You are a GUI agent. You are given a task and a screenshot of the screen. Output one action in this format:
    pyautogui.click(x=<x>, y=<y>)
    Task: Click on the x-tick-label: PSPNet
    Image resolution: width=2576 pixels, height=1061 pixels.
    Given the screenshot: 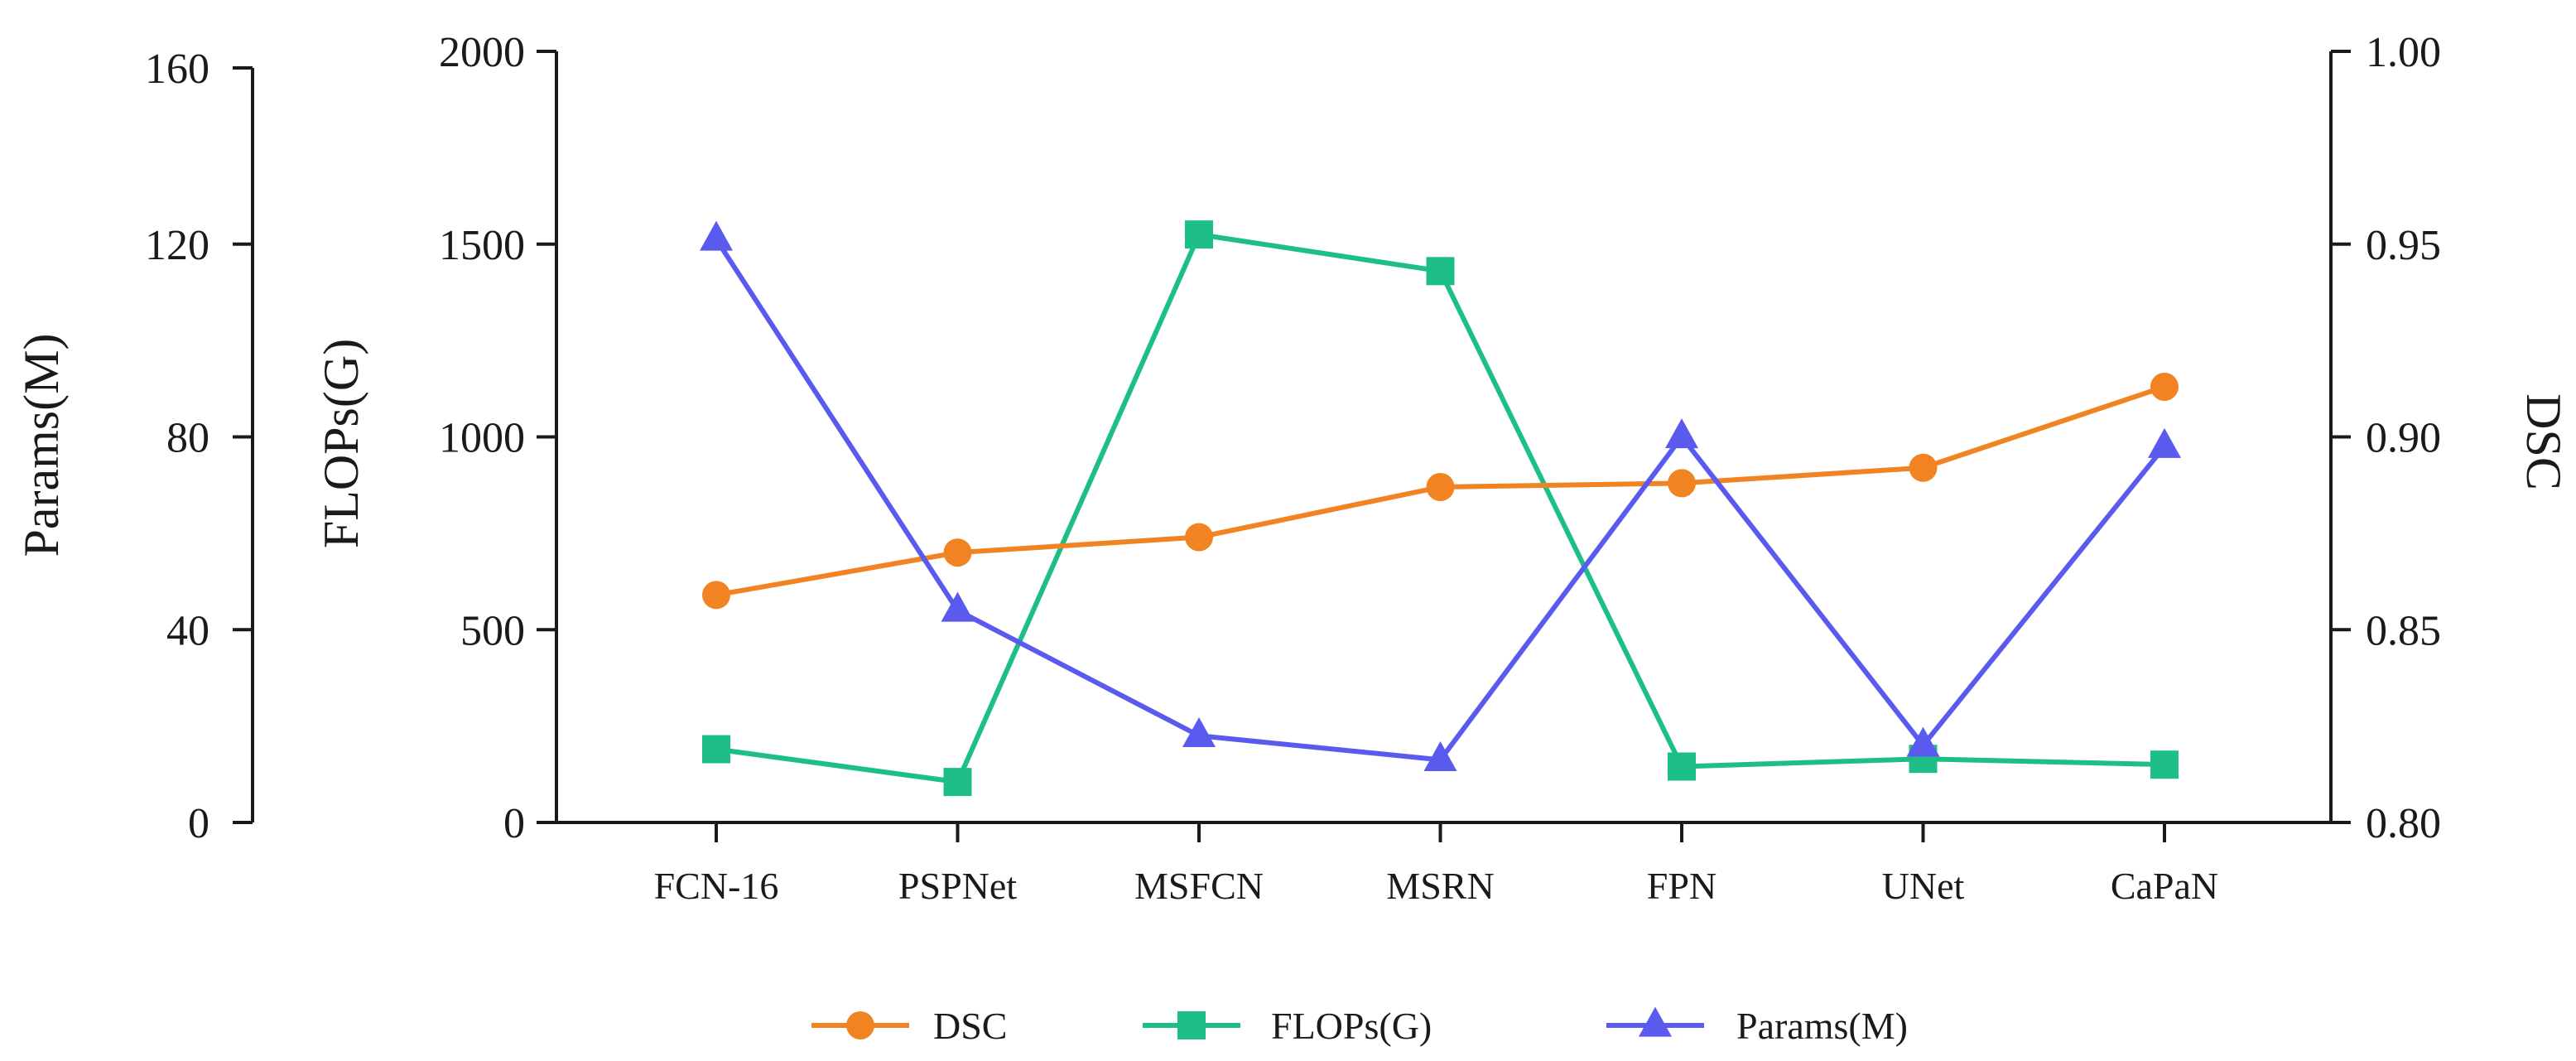 What is the action you would take?
    pyautogui.click(x=957, y=886)
    